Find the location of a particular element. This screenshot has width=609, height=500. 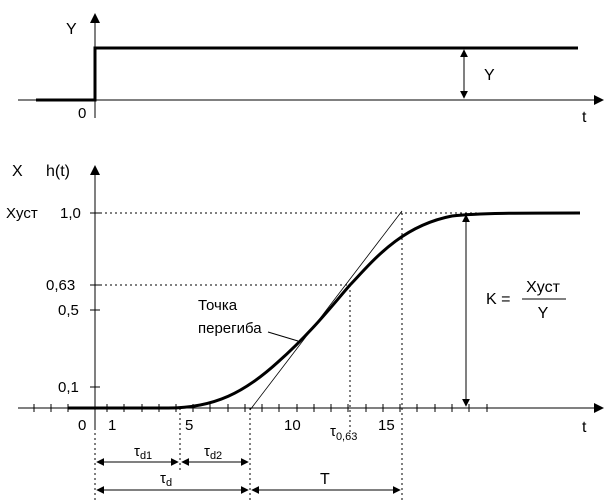

interval-td-label: τd is located at coordinates (166, 479).